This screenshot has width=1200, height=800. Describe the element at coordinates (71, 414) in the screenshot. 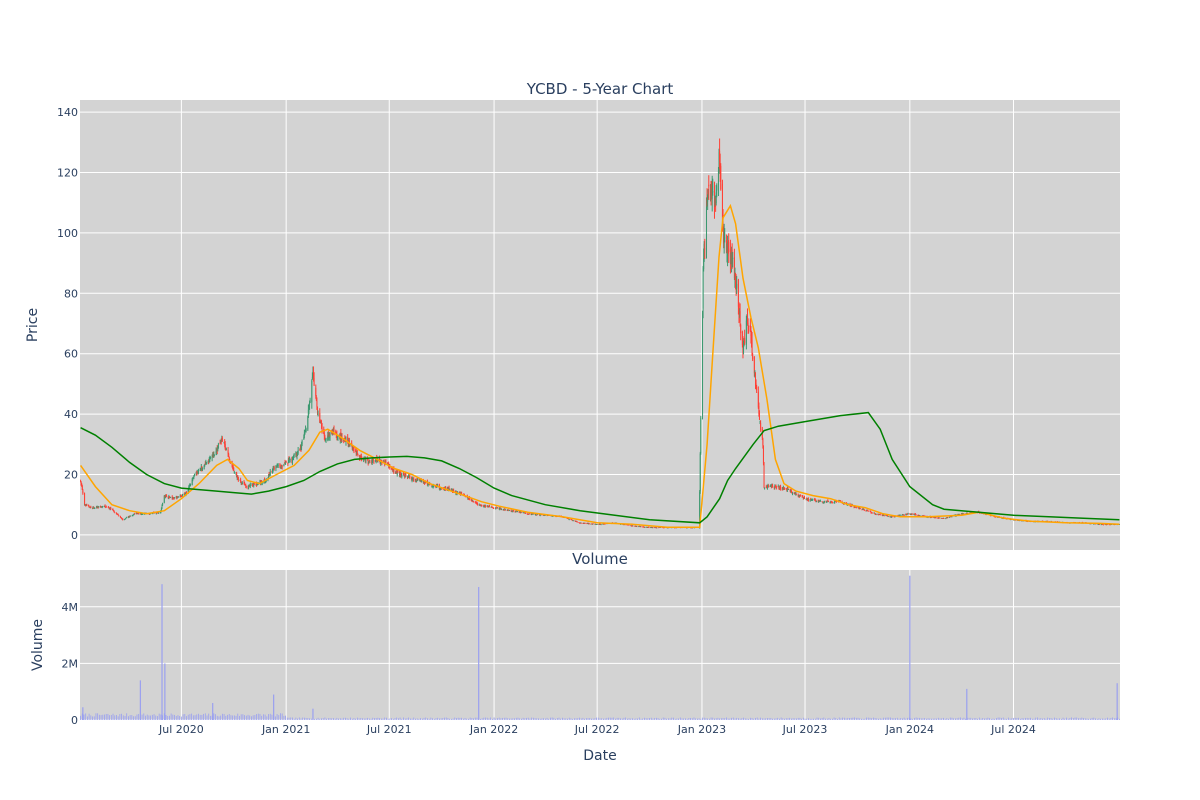

I see `price-y-tick-label: 40` at that location.